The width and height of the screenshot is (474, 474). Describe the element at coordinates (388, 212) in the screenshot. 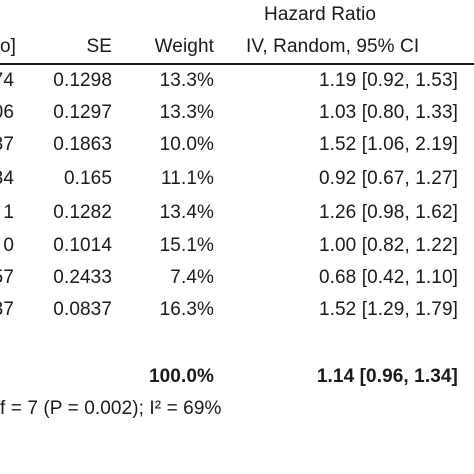

I see `row-ci: 1.26 [0.98, 1.62]` at that location.